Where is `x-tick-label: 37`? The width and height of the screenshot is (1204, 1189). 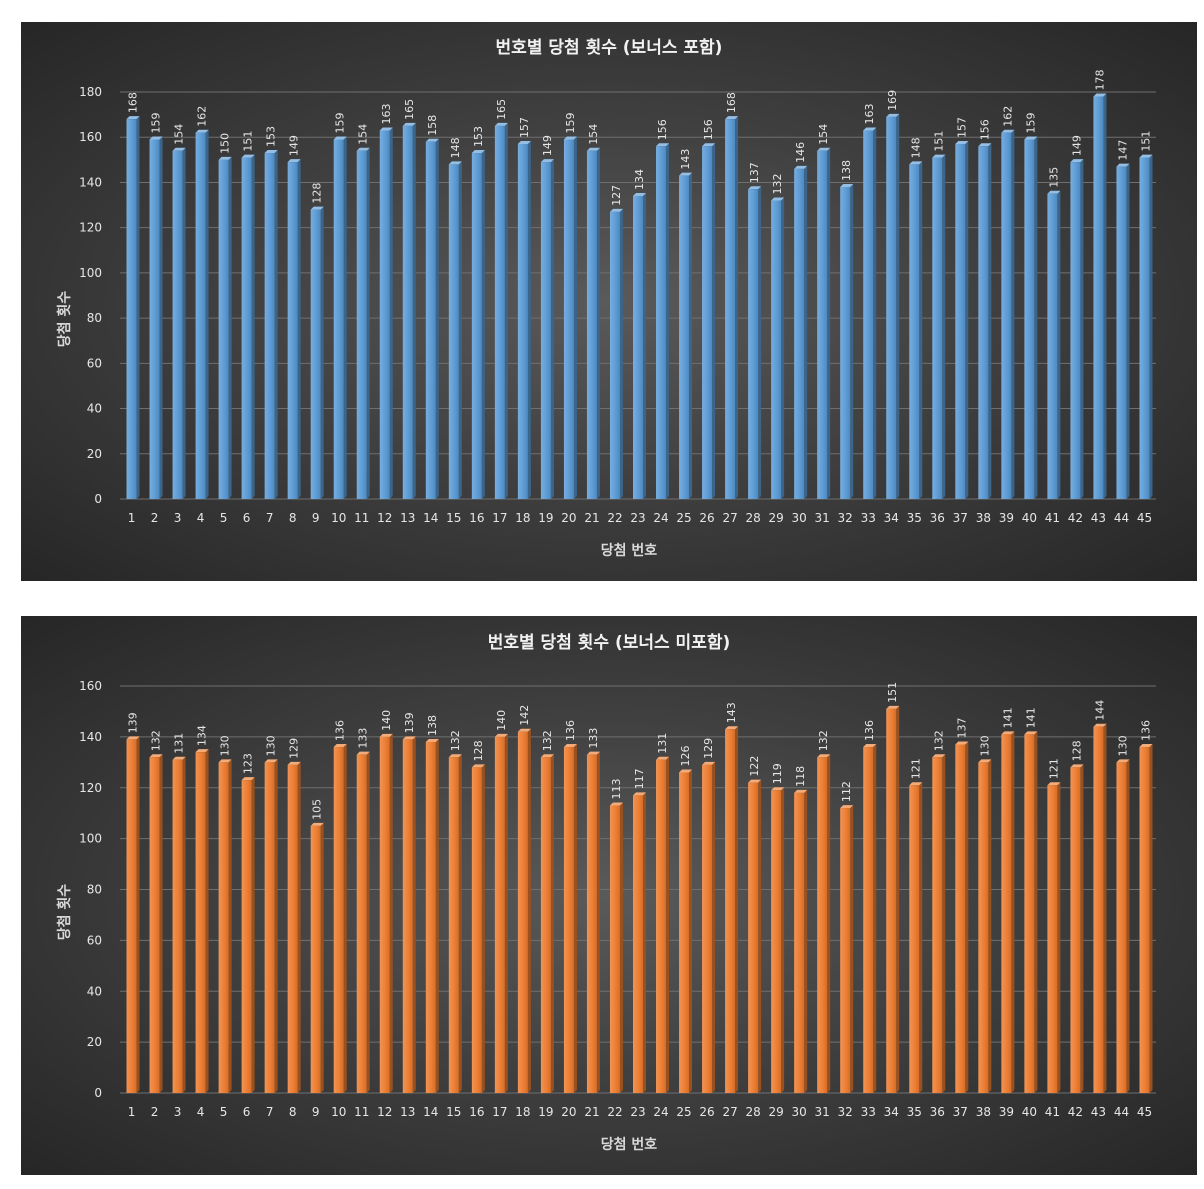
x-tick-label: 37 is located at coordinates (960, 518).